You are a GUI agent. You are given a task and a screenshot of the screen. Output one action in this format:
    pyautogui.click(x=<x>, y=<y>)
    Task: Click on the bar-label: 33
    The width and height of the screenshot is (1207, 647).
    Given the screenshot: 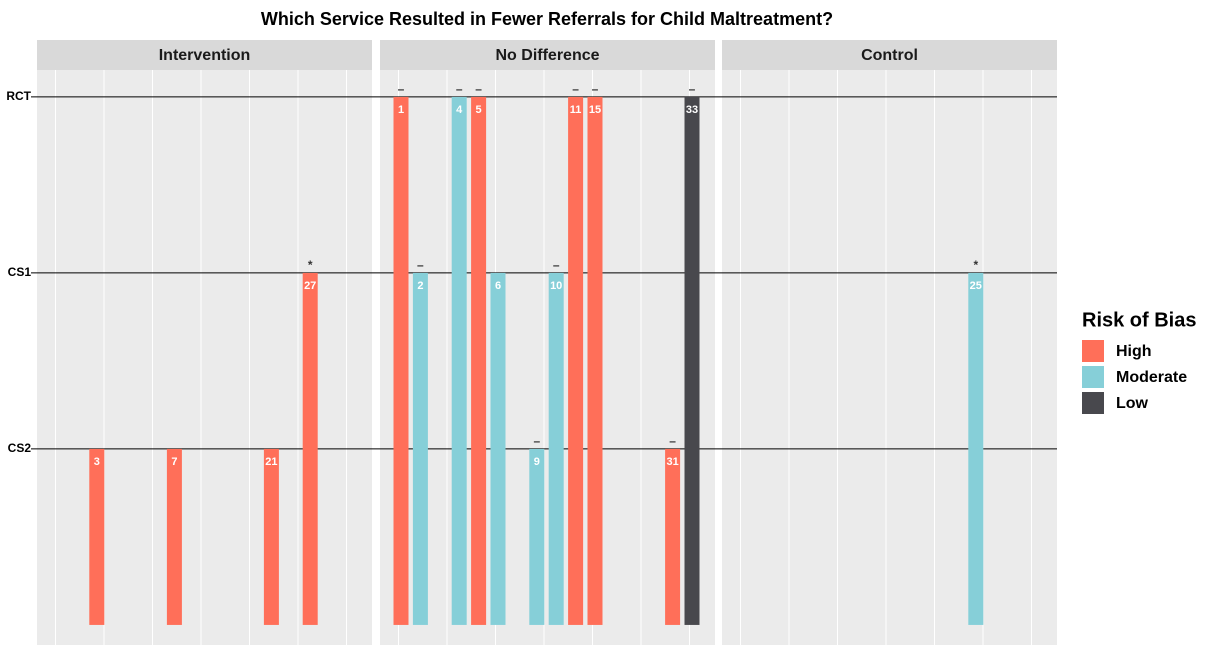 What is the action you would take?
    pyautogui.click(x=692, y=110)
    